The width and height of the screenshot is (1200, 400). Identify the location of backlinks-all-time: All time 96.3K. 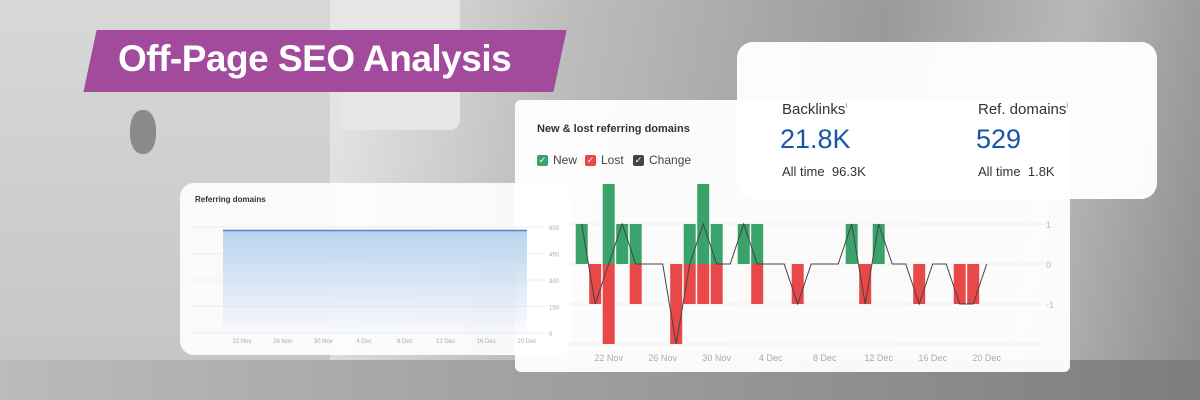
(824, 171).